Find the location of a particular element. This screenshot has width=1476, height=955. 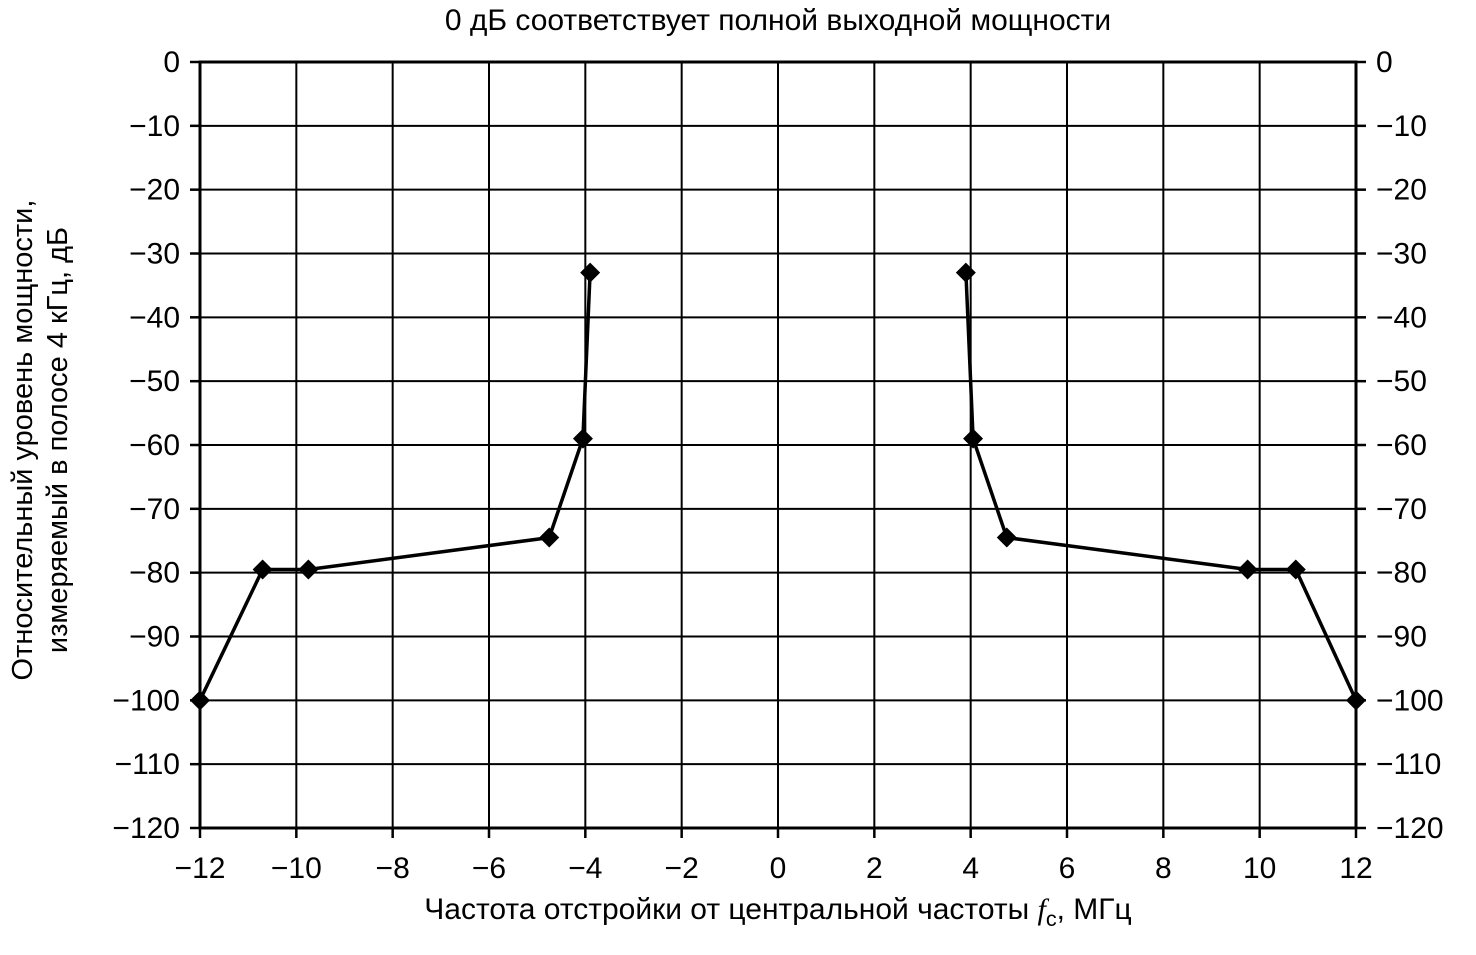

x-axis-title-prefix: Частота отстройки от центральной частоты is located at coordinates (731, 909).